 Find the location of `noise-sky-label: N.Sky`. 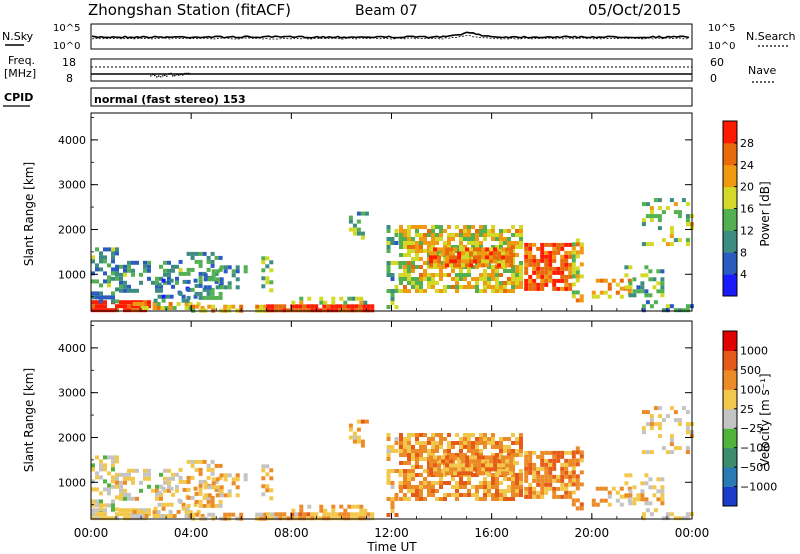

noise-sky-label: N.Sky is located at coordinates (18, 36).